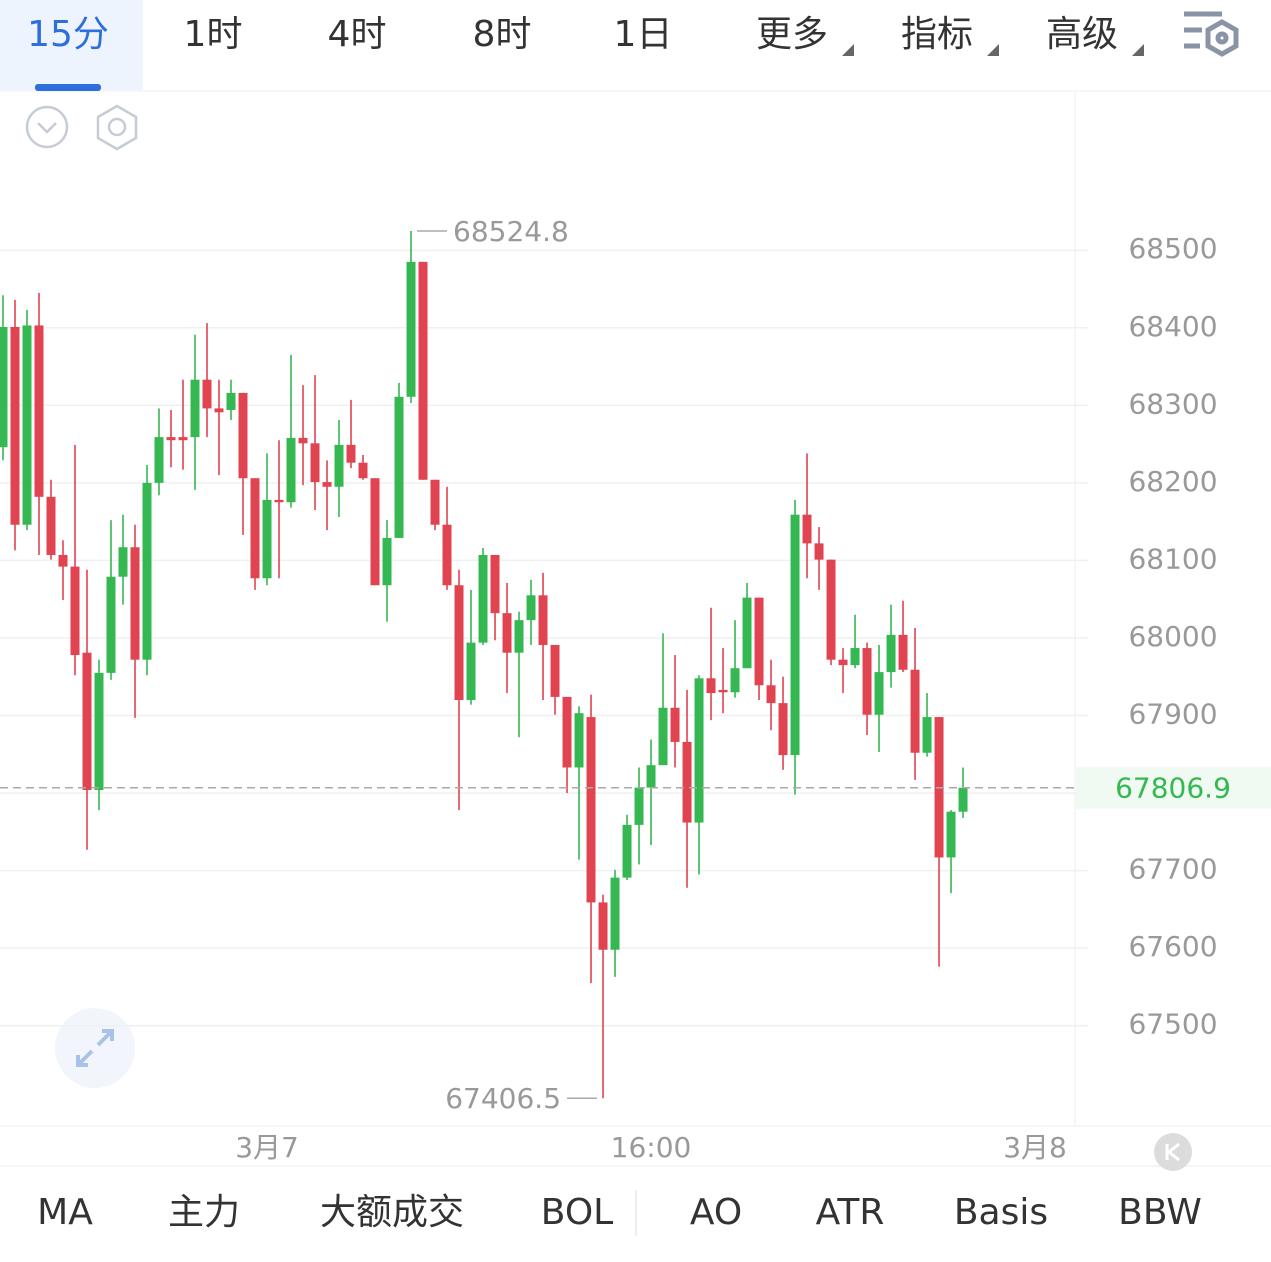 The height and width of the screenshot is (1262, 1271). What do you see at coordinates (1035, 1147) in the screenshot?
I see `x-tick-label: 3月8` at bounding box center [1035, 1147].